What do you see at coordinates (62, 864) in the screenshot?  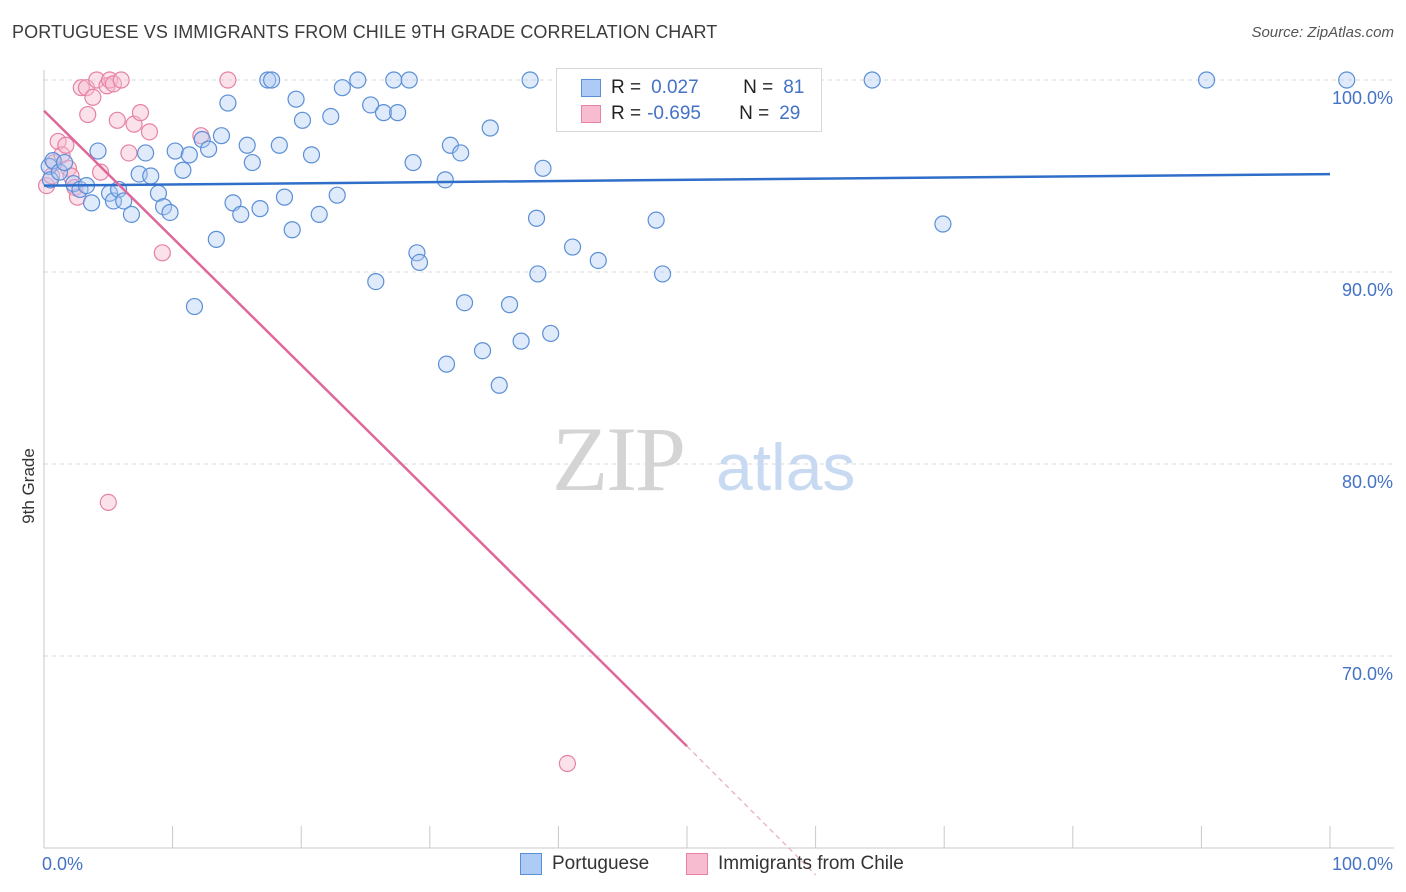 I see `x-tick-label: 0.0%` at bounding box center [62, 864].